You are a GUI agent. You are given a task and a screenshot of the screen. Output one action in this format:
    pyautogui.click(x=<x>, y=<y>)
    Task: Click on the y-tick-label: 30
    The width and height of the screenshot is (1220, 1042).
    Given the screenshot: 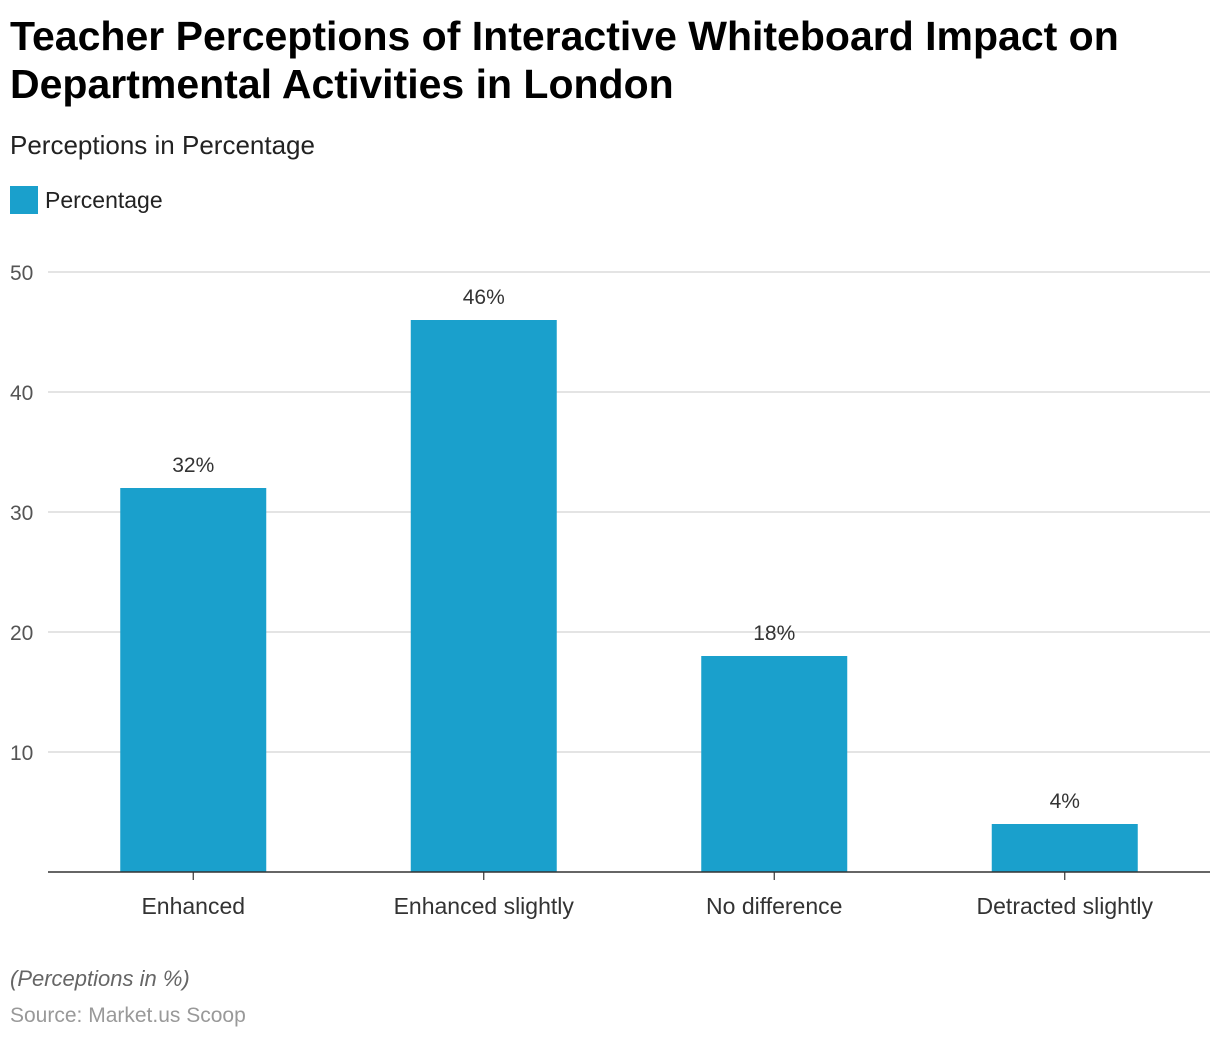 What is the action you would take?
    pyautogui.click(x=21, y=513)
    